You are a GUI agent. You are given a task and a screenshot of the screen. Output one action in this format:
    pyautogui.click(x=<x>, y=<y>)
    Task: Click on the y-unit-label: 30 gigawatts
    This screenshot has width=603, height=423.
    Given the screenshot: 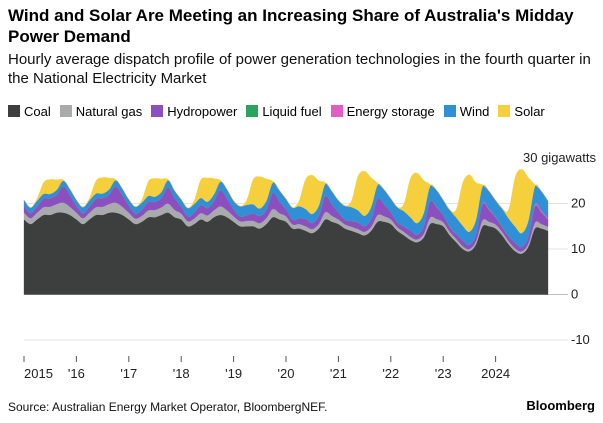 What is the action you would take?
    pyautogui.click(x=559, y=157)
    